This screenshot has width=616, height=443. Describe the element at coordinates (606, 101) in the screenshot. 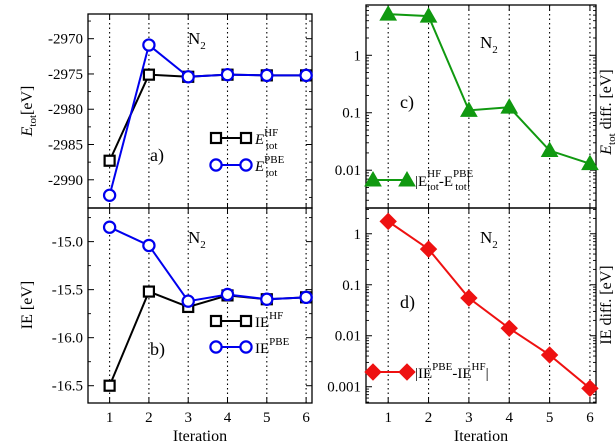

I see `y-axis-unit: diff. [eV]` at that location.